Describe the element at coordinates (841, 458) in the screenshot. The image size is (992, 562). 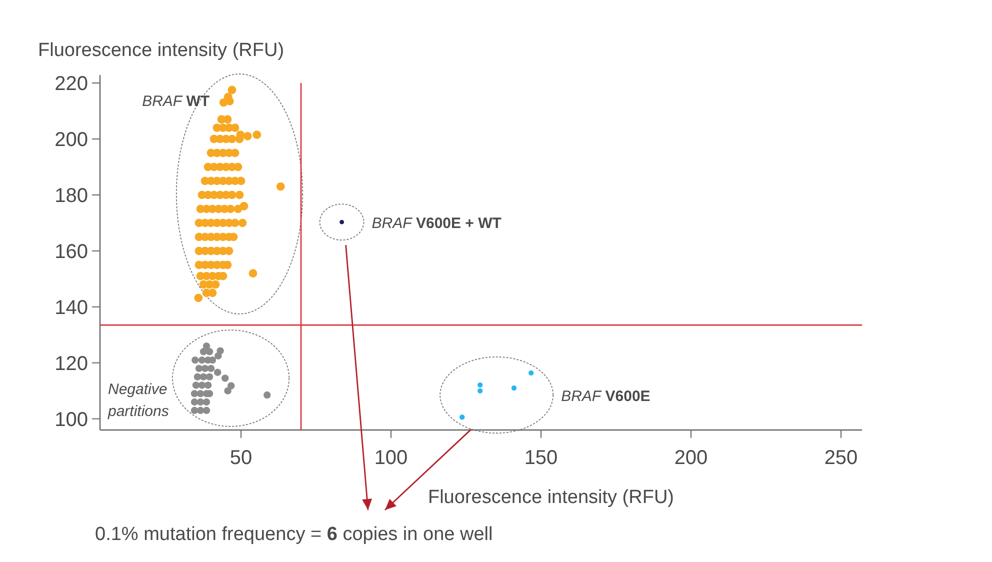
I see `x-tick-label: 250` at that location.